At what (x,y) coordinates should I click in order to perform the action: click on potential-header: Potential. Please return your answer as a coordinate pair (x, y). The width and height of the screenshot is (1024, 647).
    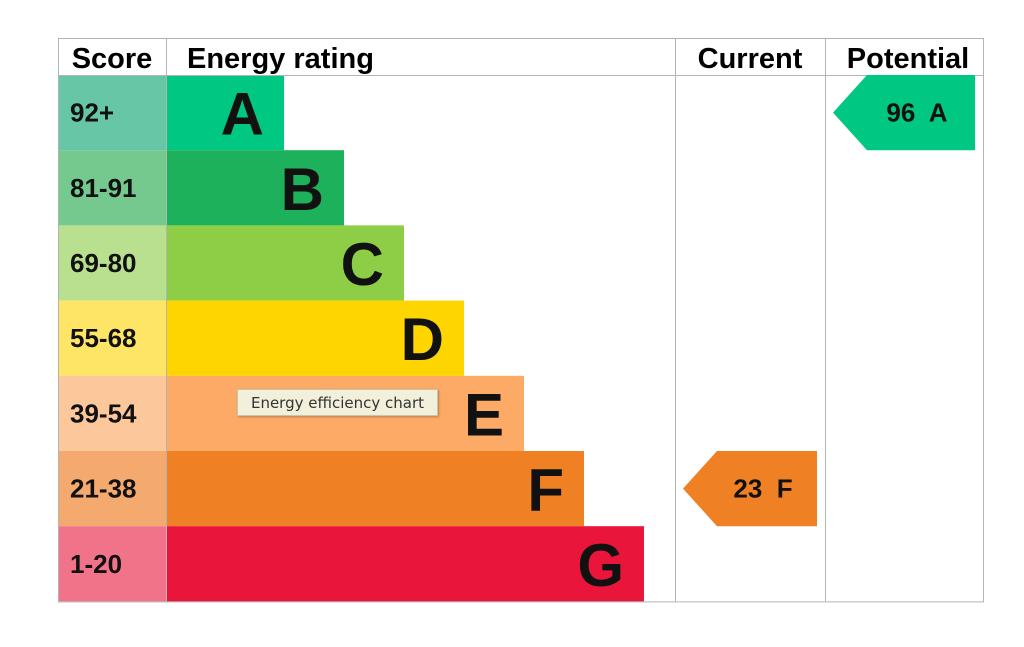
    Looking at the image, I should click on (908, 59).